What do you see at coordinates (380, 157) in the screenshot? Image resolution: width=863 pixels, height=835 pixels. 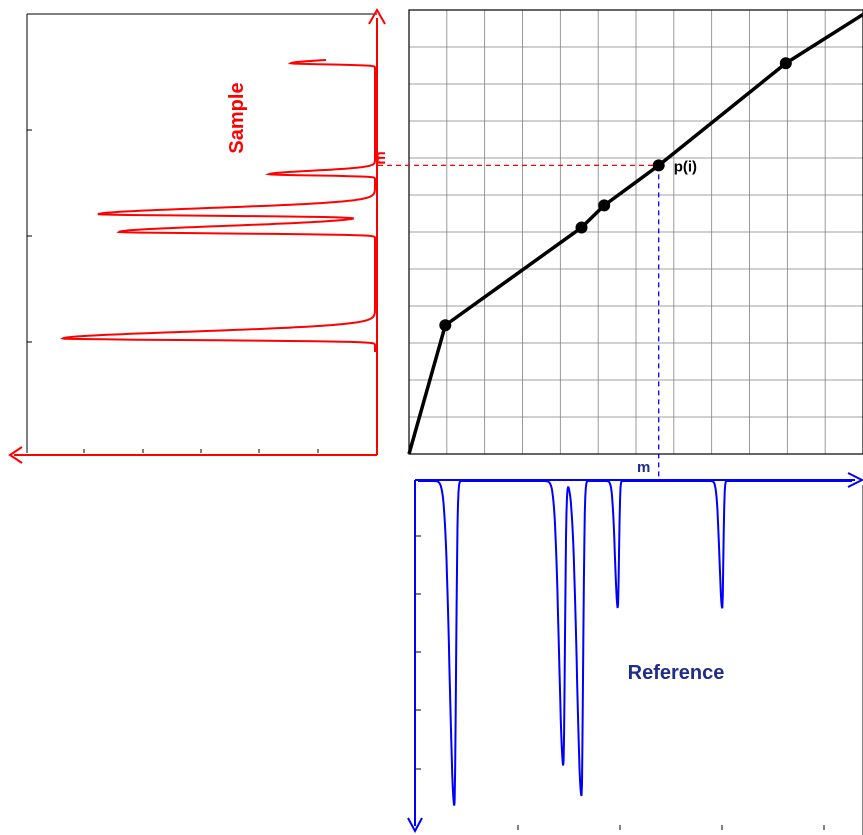 I see `sample-marker-m: m` at bounding box center [380, 157].